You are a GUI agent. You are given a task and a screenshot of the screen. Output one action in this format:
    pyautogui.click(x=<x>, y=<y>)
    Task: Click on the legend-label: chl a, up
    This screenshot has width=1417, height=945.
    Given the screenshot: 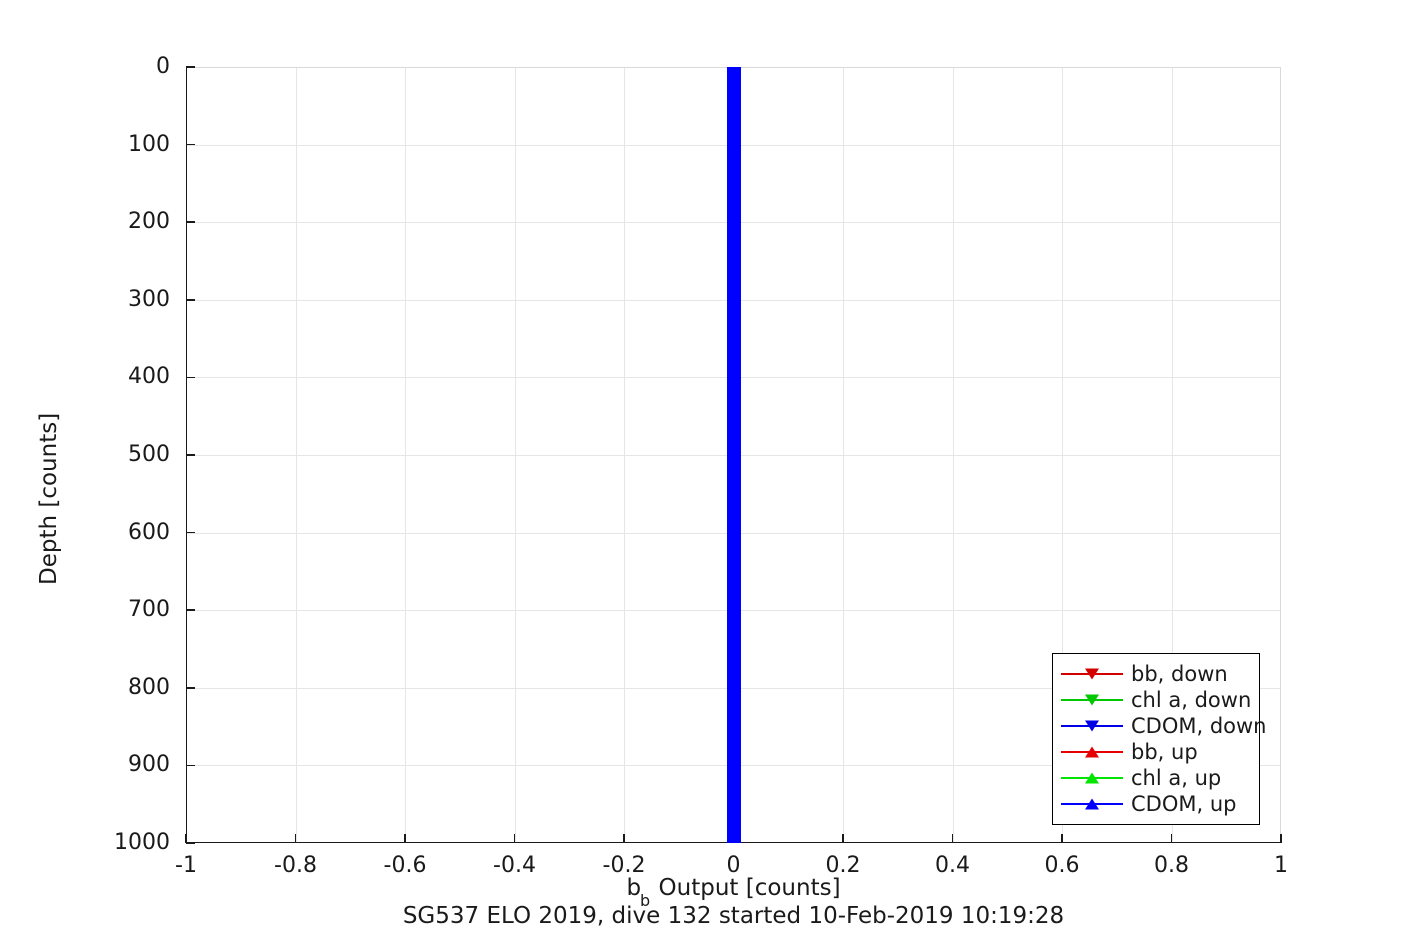 What is the action you would take?
    pyautogui.click(x=1176, y=777)
    